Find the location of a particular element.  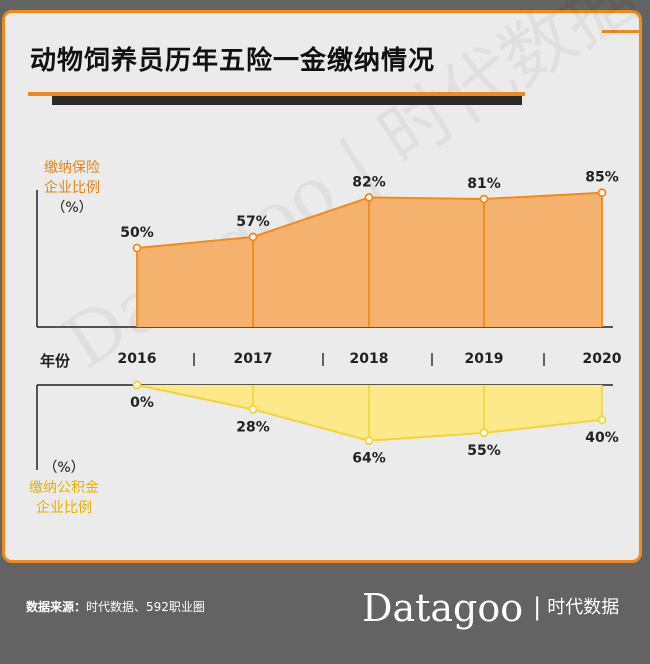

year-tick-label: 2019 is located at coordinates (484, 359).